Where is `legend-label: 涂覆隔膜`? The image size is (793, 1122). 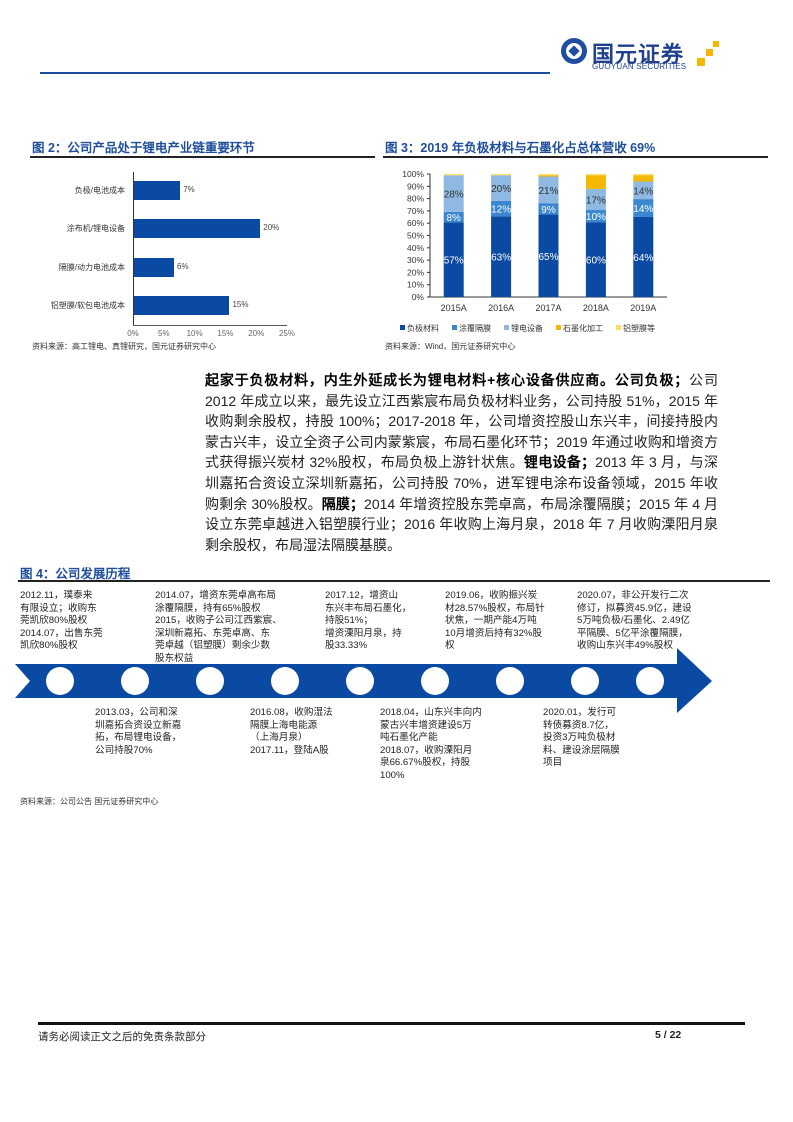
legend-label: 涂覆隔膜 is located at coordinates (475, 328).